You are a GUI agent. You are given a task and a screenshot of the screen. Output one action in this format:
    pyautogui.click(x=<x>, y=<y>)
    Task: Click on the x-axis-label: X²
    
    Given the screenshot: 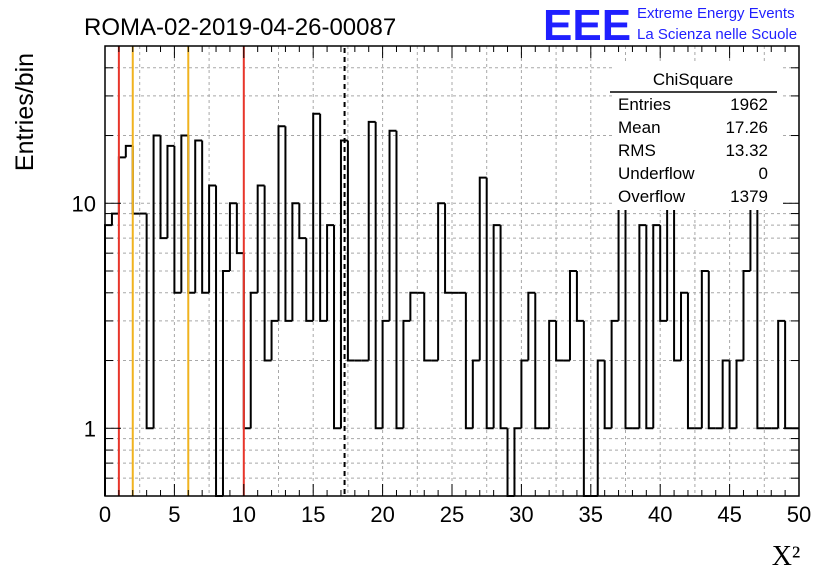 What is the action you would take?
    pyautogui.click(x=786, y=556)
    